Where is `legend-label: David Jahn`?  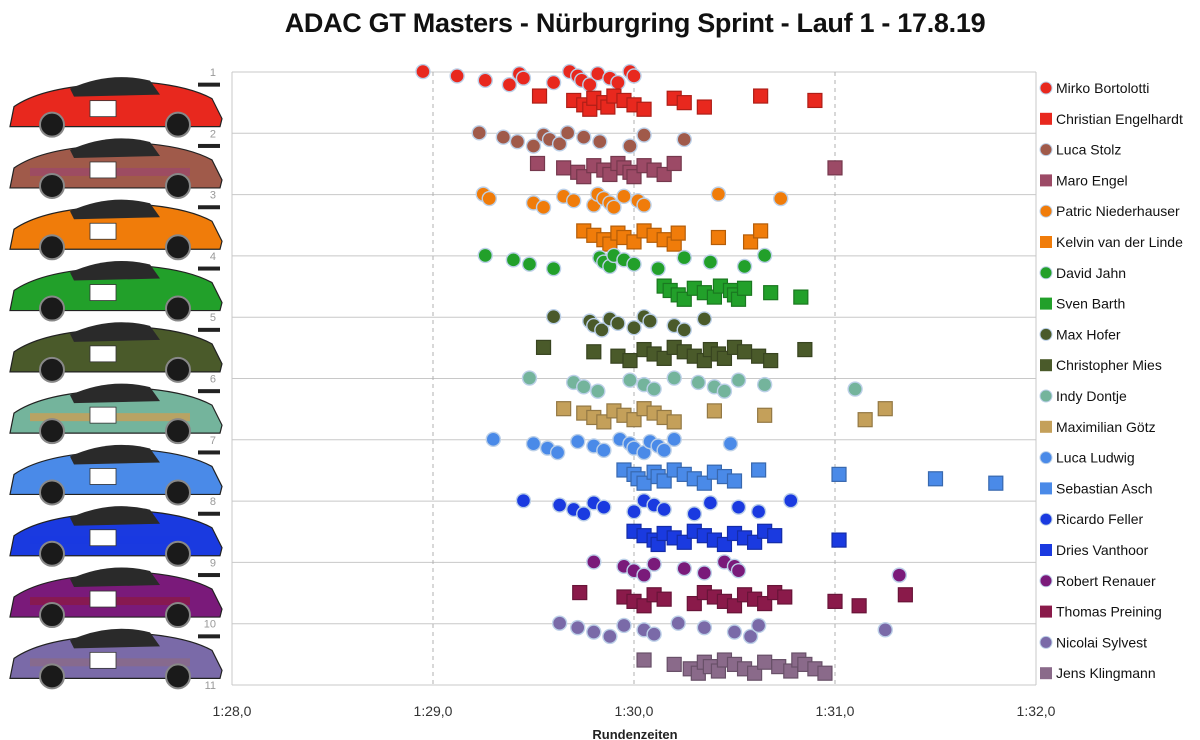
legend-label: David Jahn is located at coordinates (1091, 273).